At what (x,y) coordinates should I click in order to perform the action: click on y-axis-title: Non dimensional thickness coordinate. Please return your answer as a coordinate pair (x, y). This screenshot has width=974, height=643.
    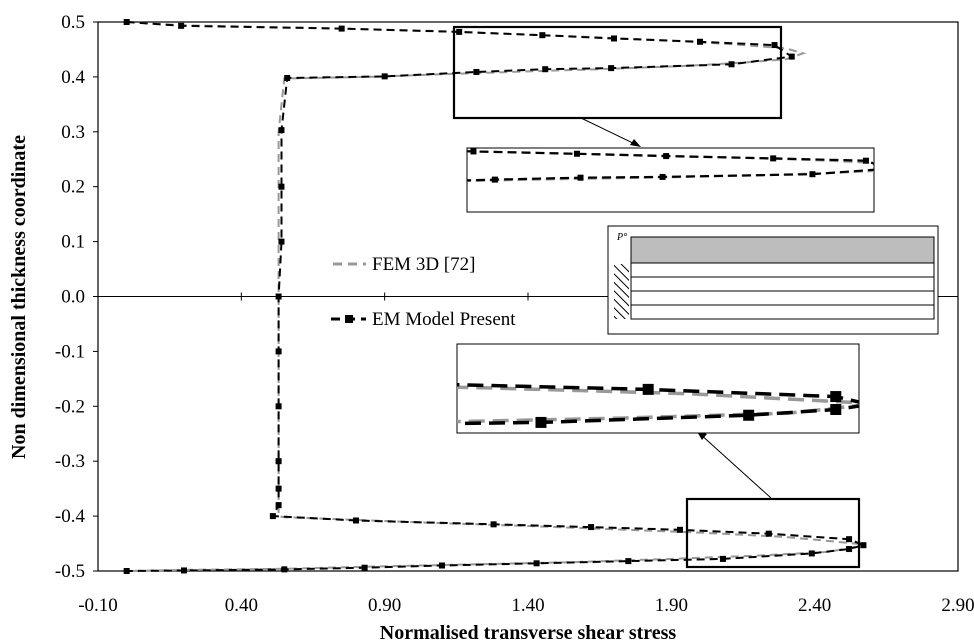
    Looking at the image, I should click on (19, 297).